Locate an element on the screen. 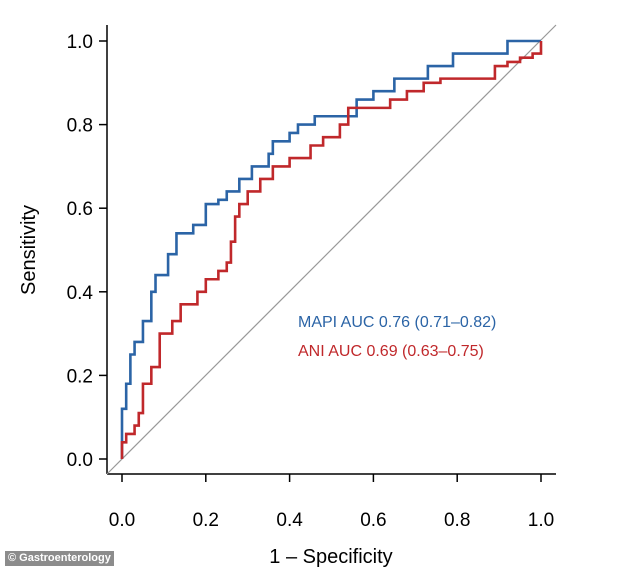  y-tick-label: 0.6 is located at coordinates (80, 209).